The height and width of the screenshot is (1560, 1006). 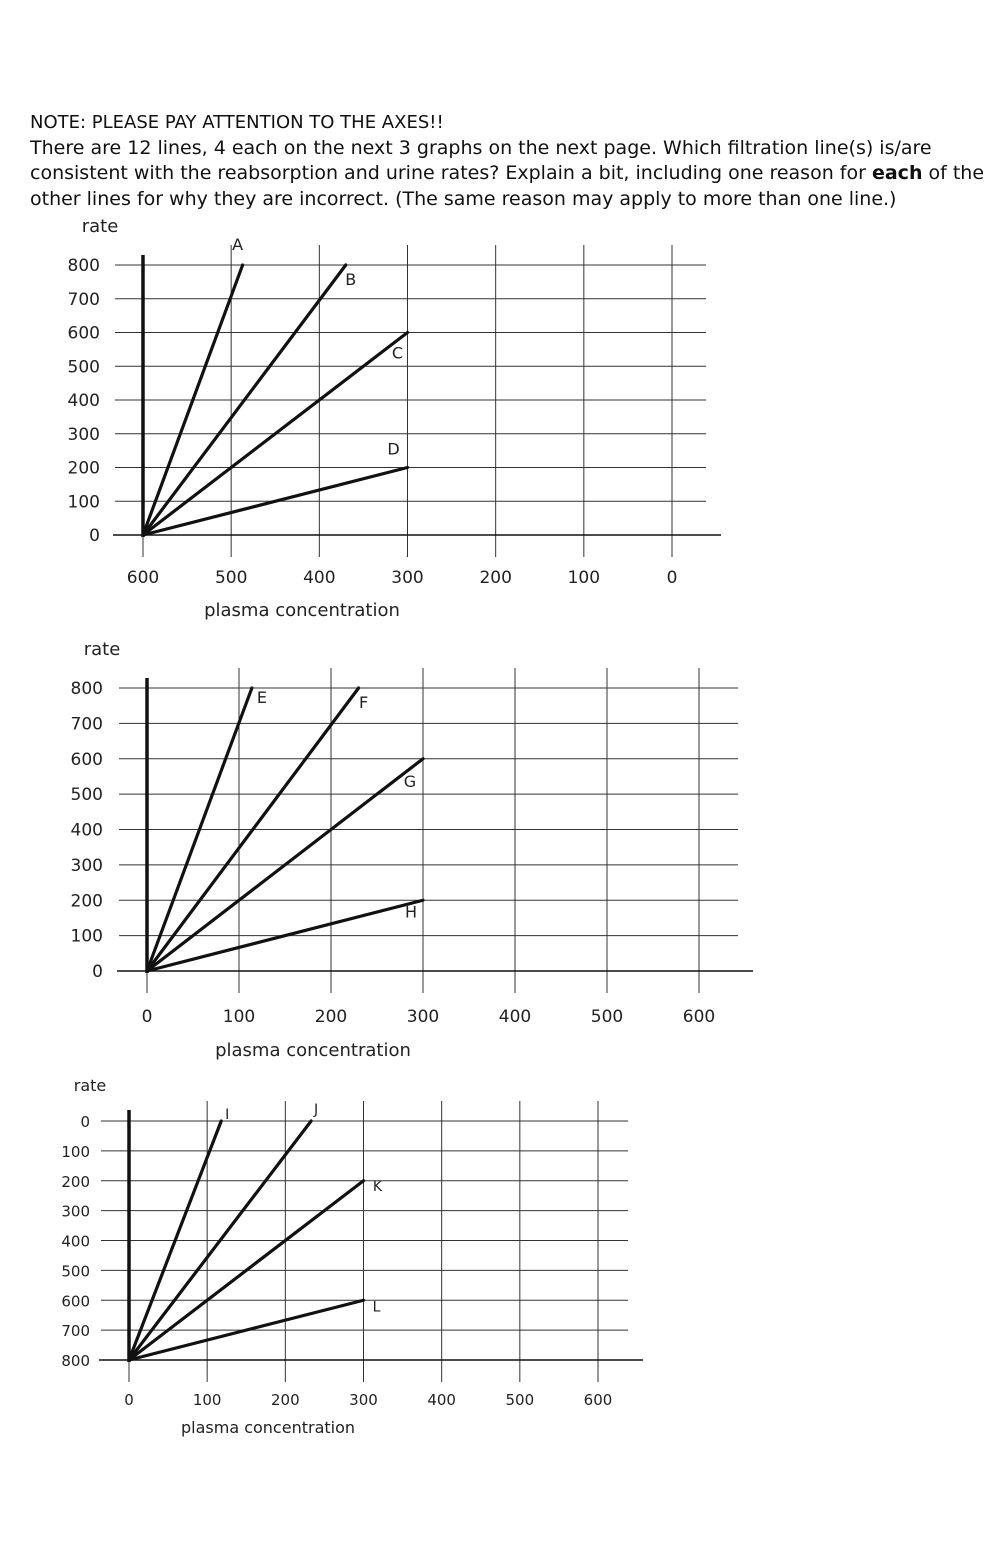 I want to click on series-line-f, so click(x=253, y=829).